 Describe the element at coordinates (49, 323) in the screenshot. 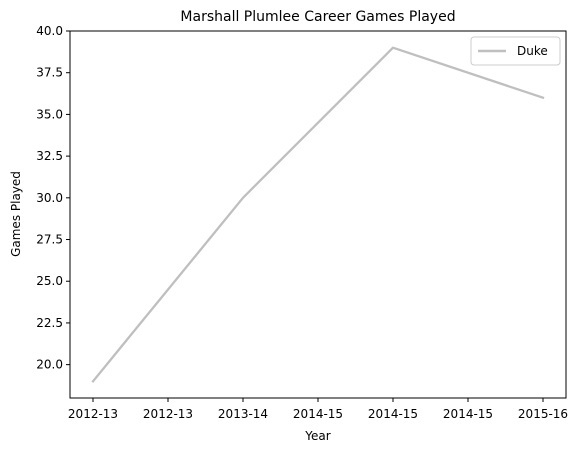

I see `y-tick-label: 22.5` at that location.